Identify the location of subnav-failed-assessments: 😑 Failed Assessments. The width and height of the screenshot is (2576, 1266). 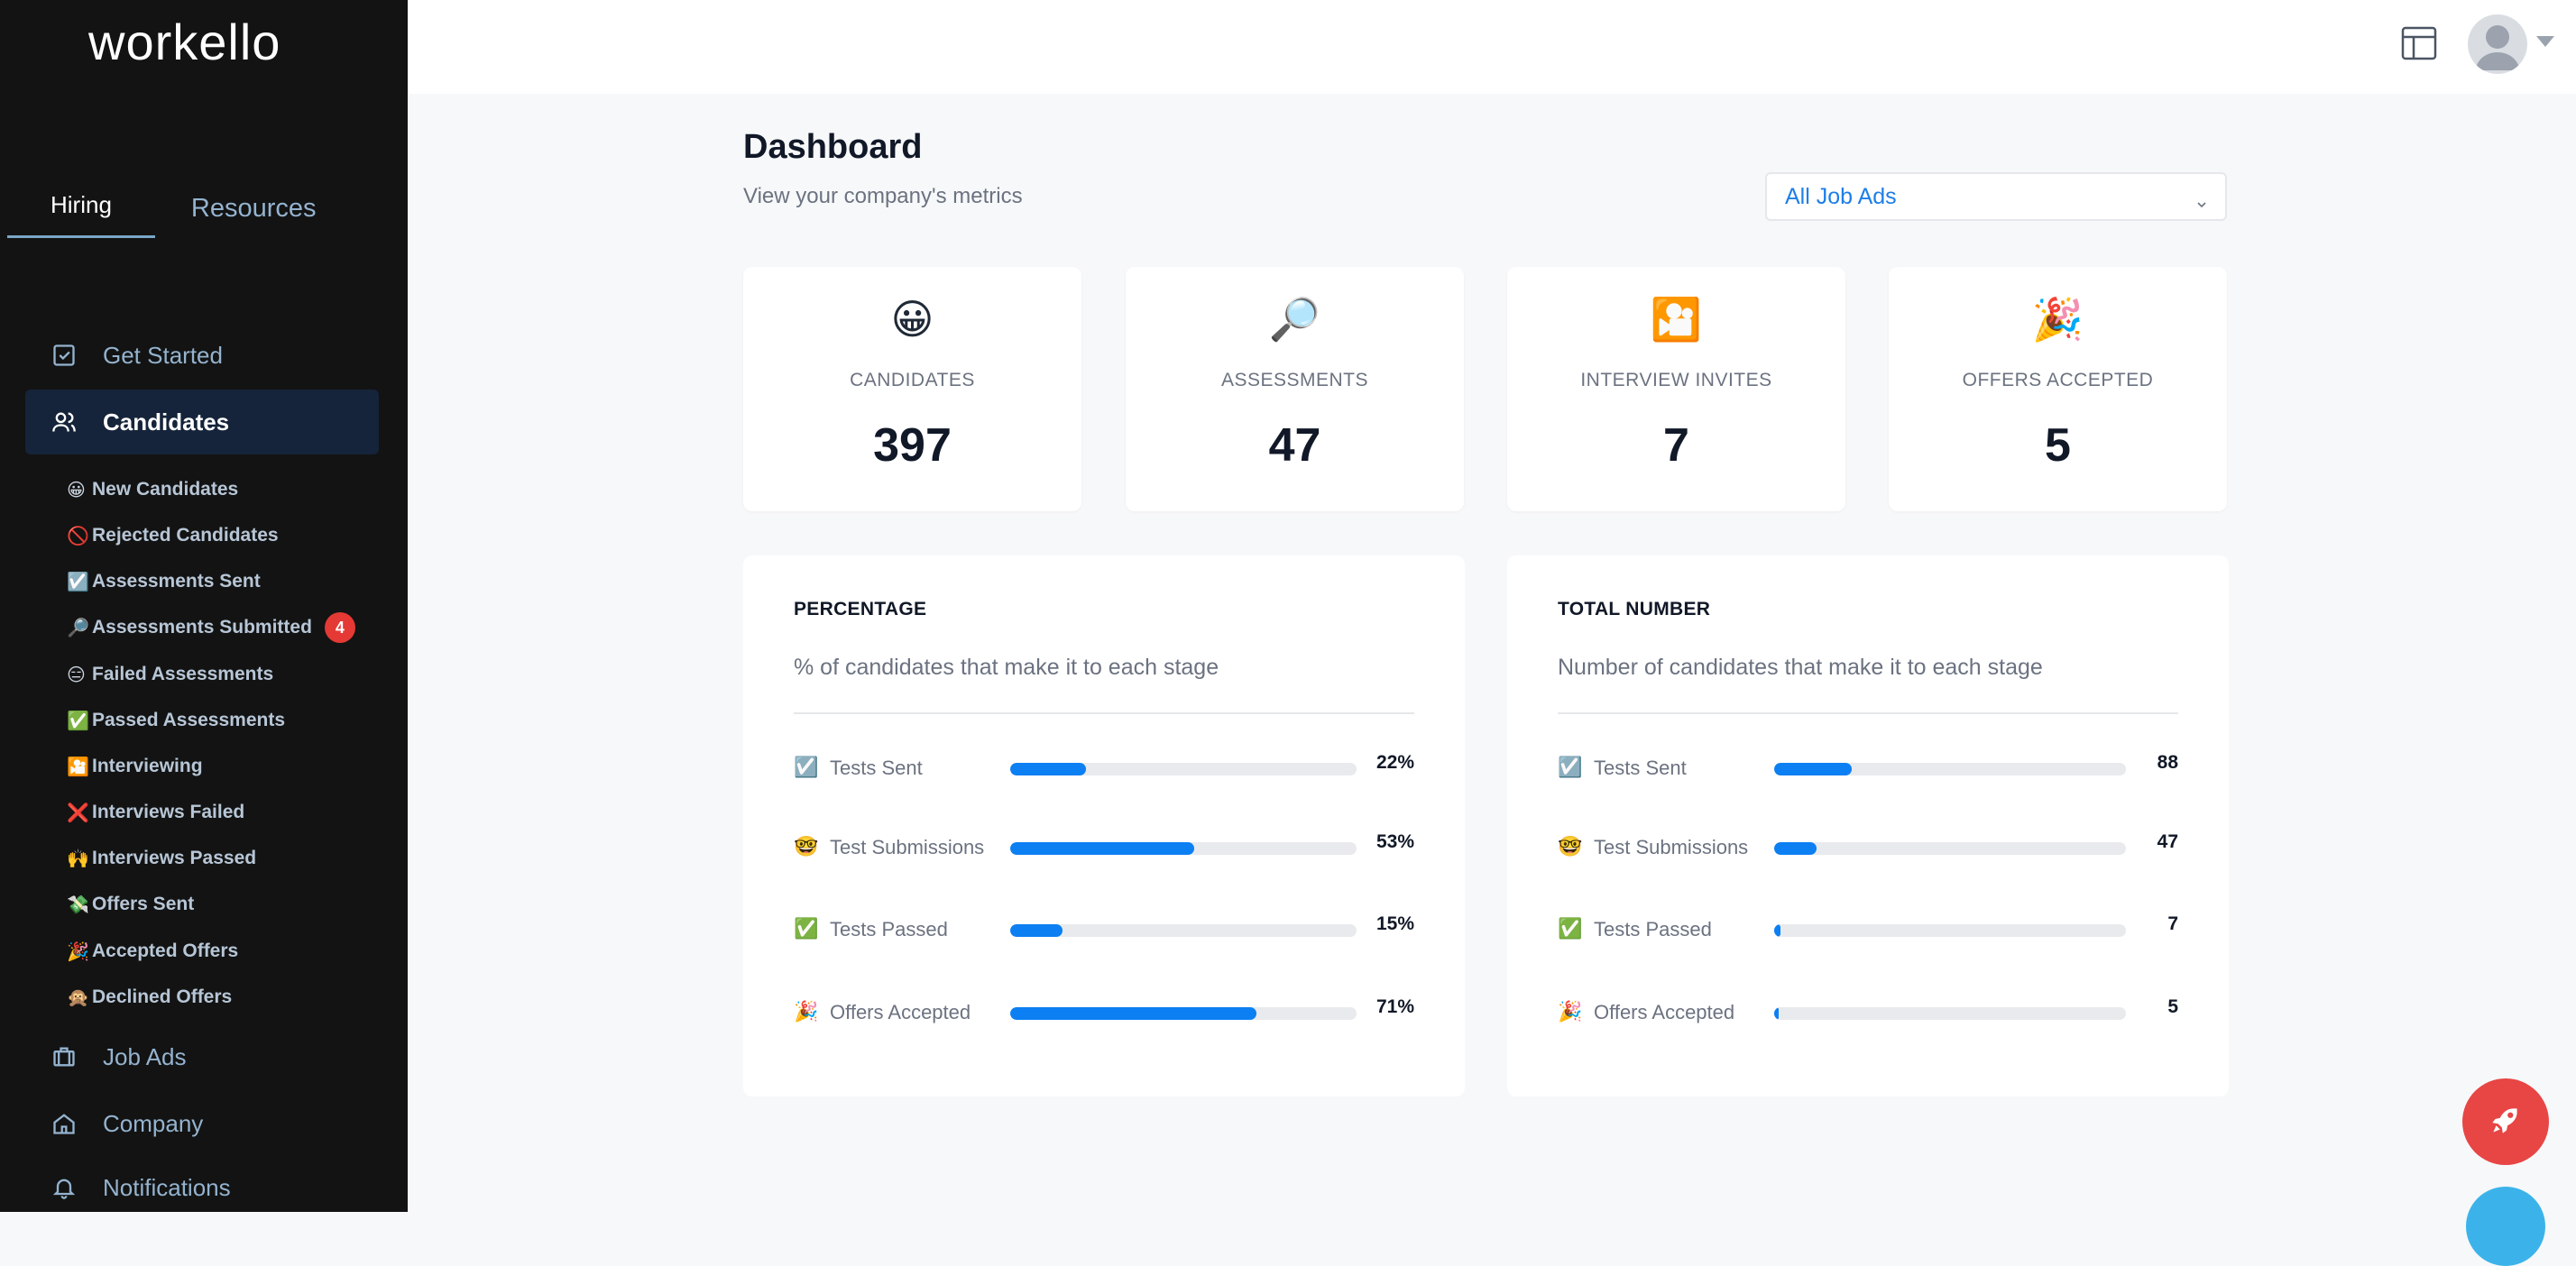
(220, 674).